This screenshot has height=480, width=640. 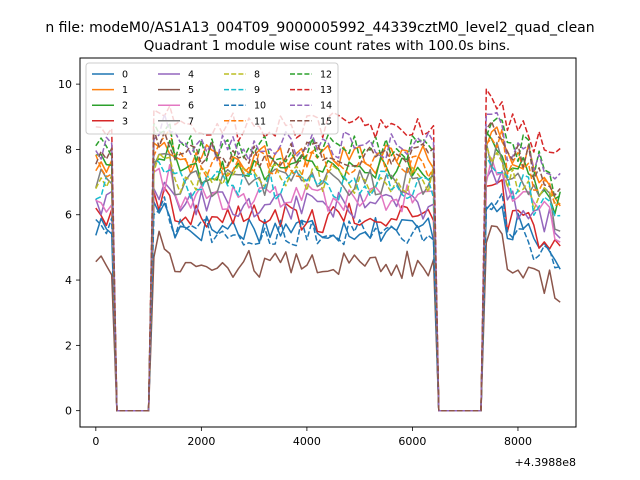 I want to click on y-tick-label: 8, so click(x=68, y=149).